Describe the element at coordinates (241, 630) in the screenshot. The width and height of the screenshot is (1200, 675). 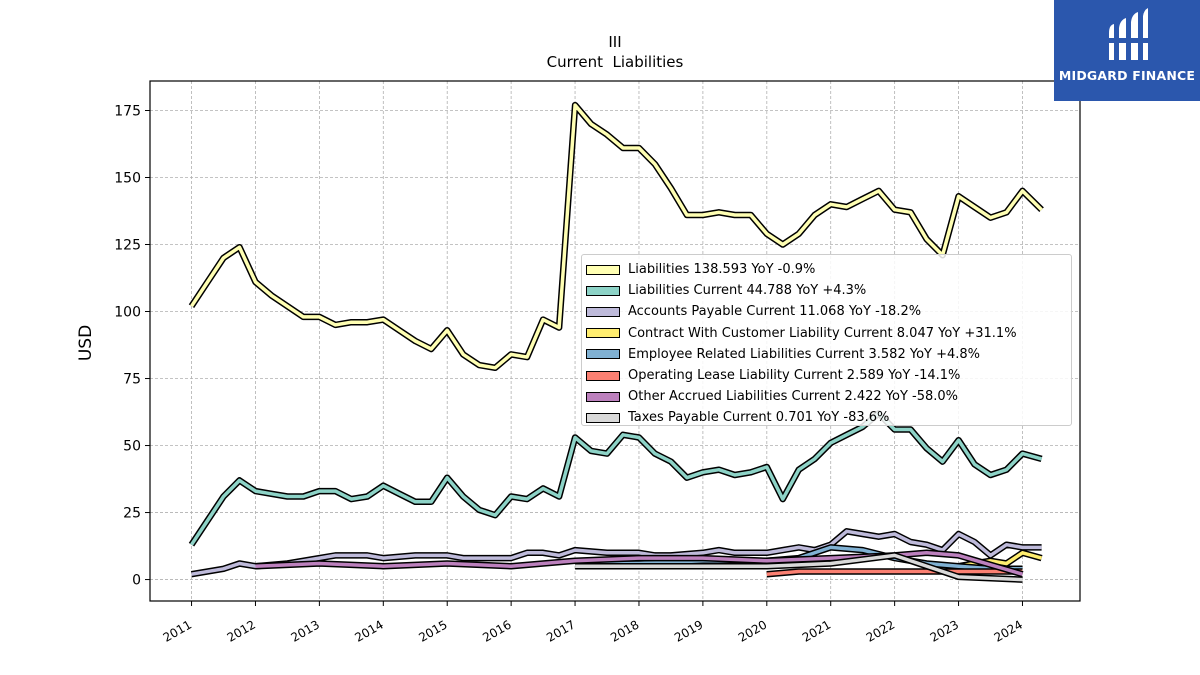
I see `x-tick-label: 2012` at that location.